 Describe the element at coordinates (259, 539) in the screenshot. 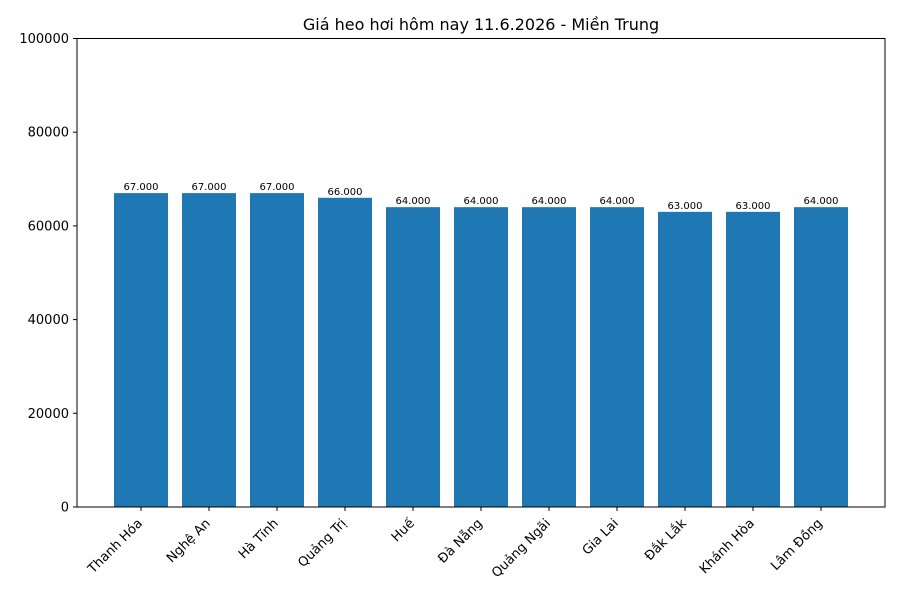

I see `x-tick-label: Hà Tĩnh` at that location.